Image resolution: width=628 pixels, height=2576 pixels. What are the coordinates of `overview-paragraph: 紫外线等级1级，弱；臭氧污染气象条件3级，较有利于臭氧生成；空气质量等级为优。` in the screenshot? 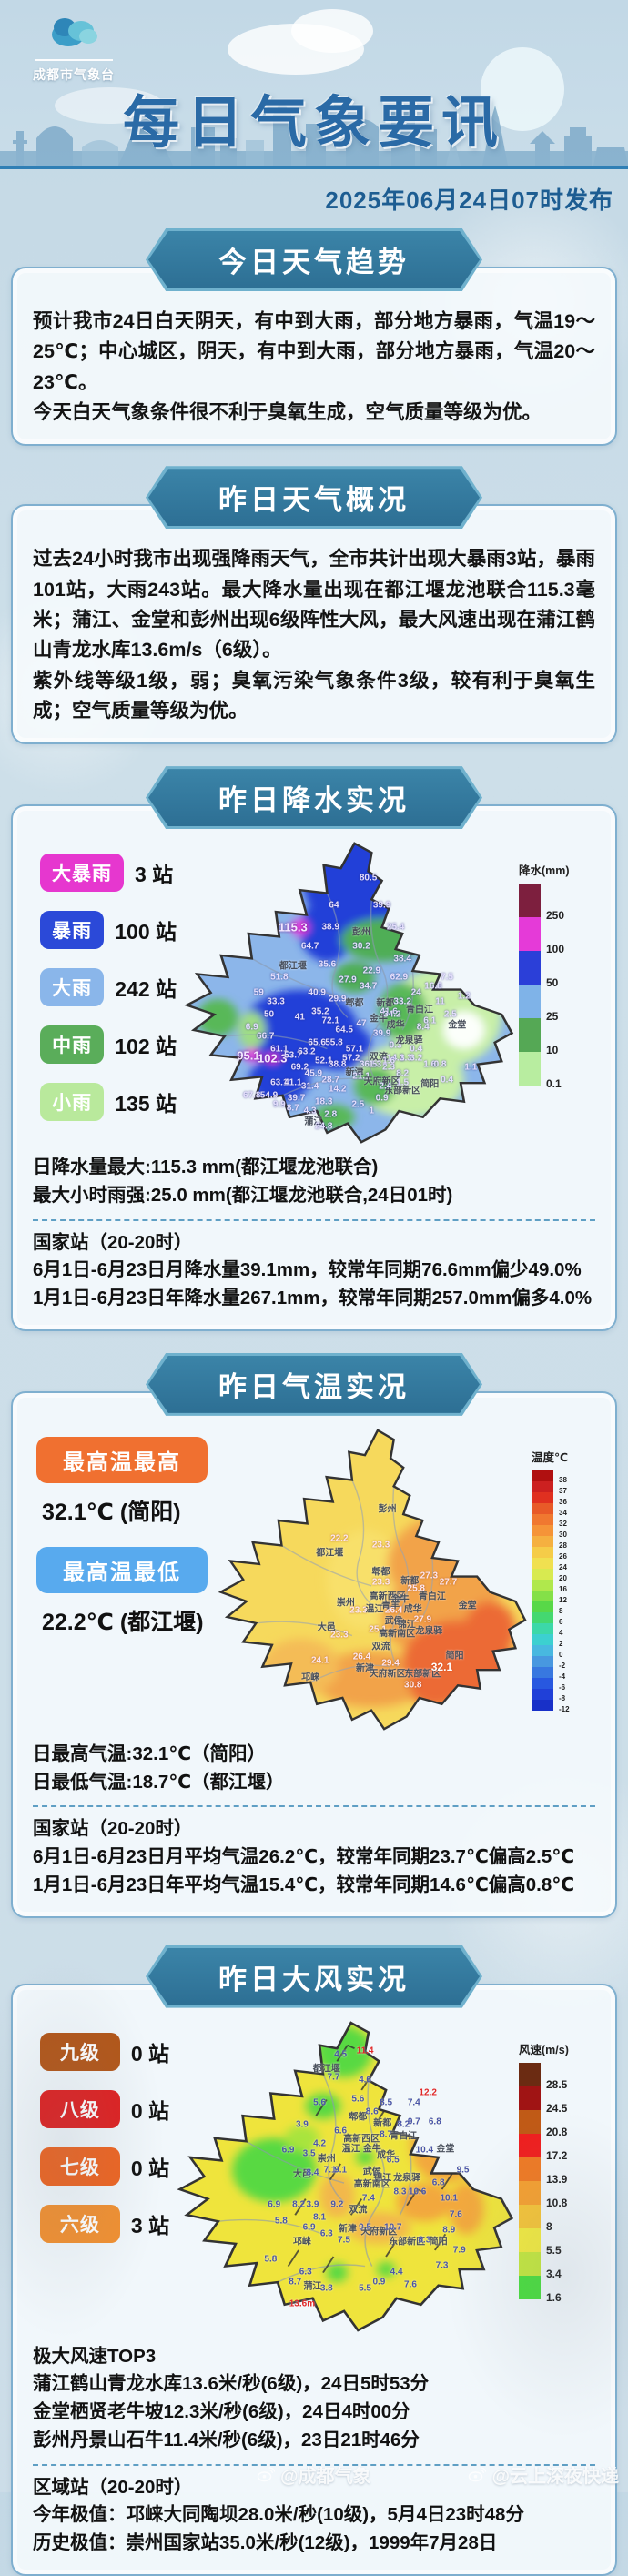 It's located at (314, 695).